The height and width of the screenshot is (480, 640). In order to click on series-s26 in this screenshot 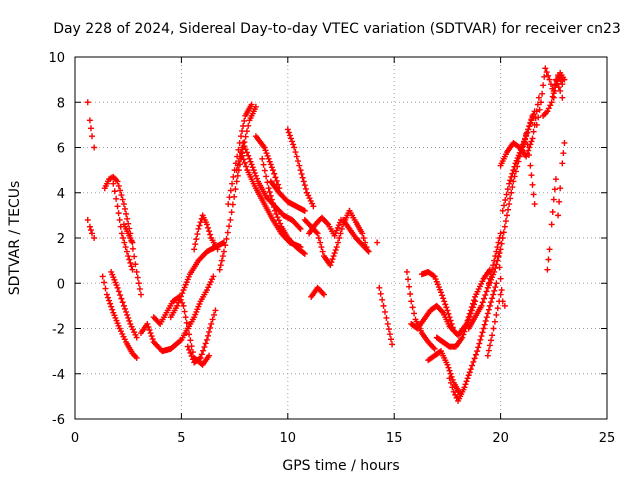, I will do `click(377, 242)`.